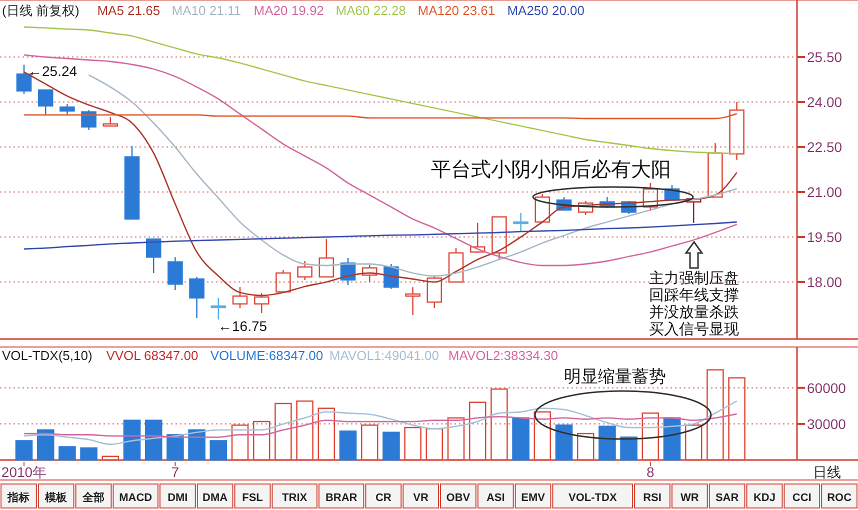  Describe the element at coordinates (295, 498) in the screenshot. I see `text: TRIX` at that location.